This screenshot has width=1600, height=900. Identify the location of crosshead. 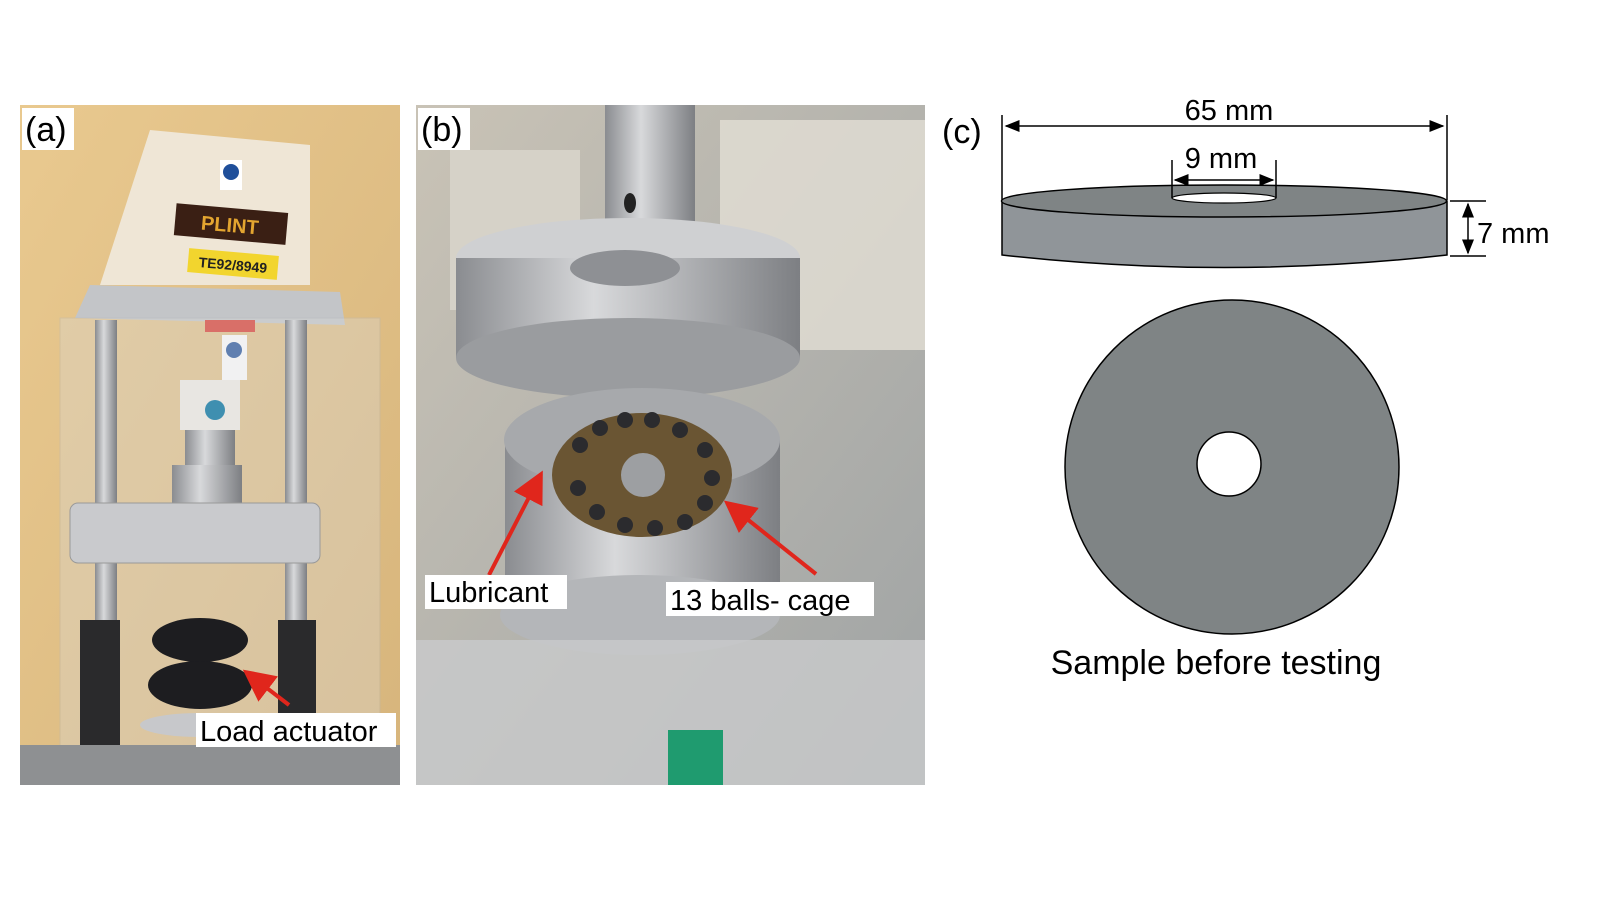
(195, 533).